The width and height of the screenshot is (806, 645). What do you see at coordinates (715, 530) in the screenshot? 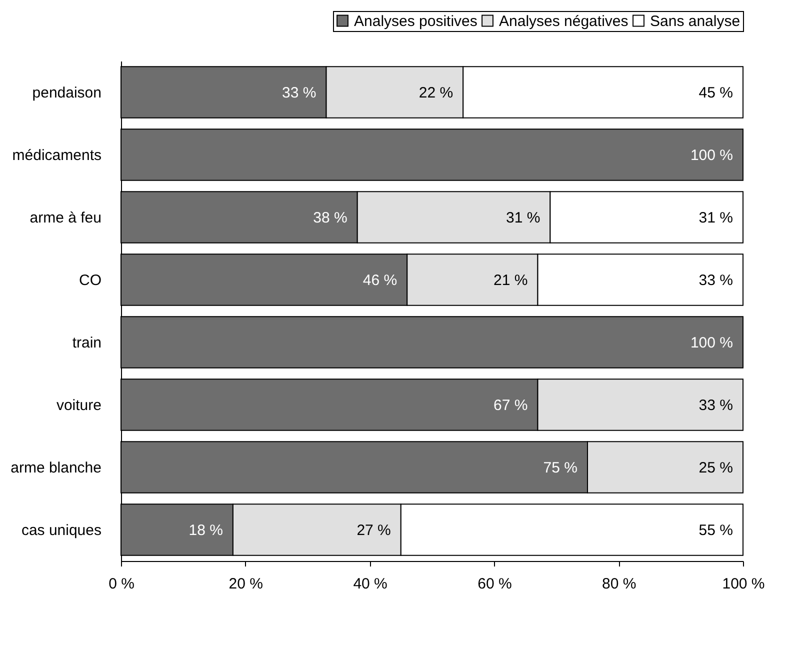
I see `data-label: 55 %` at bounding box center [715, 530].